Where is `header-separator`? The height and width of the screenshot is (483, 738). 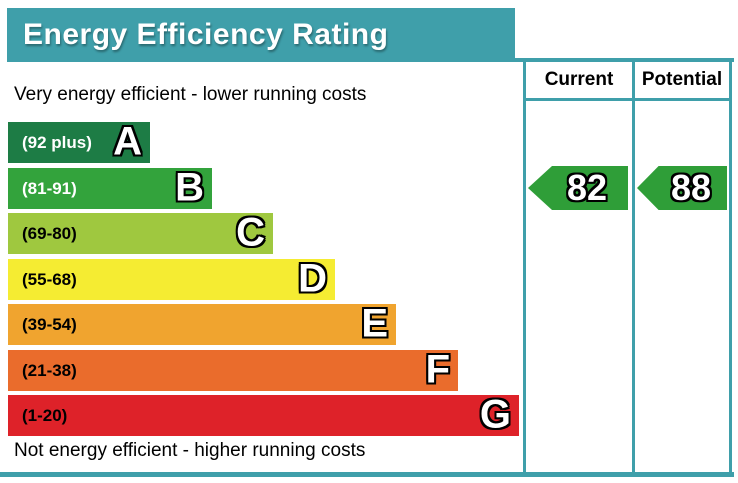
header-separator is located at coordinates (627, 99).